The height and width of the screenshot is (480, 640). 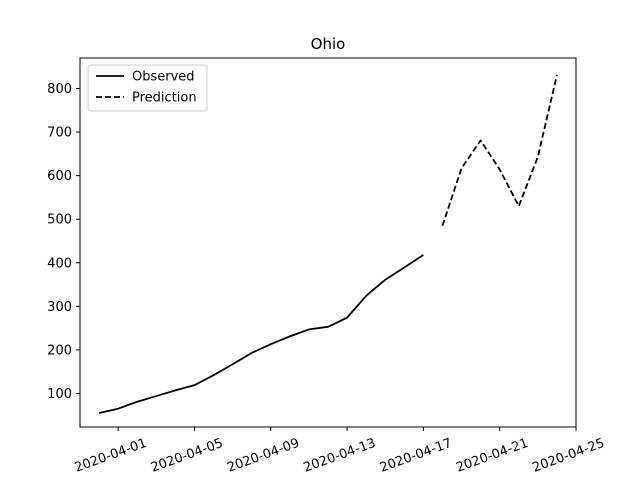 What do you see at coordinates (63, 242) in the screenshot?
I see `y-axis: 100 200 300 400 500 600 700 800` at bounding box center [63, 242].